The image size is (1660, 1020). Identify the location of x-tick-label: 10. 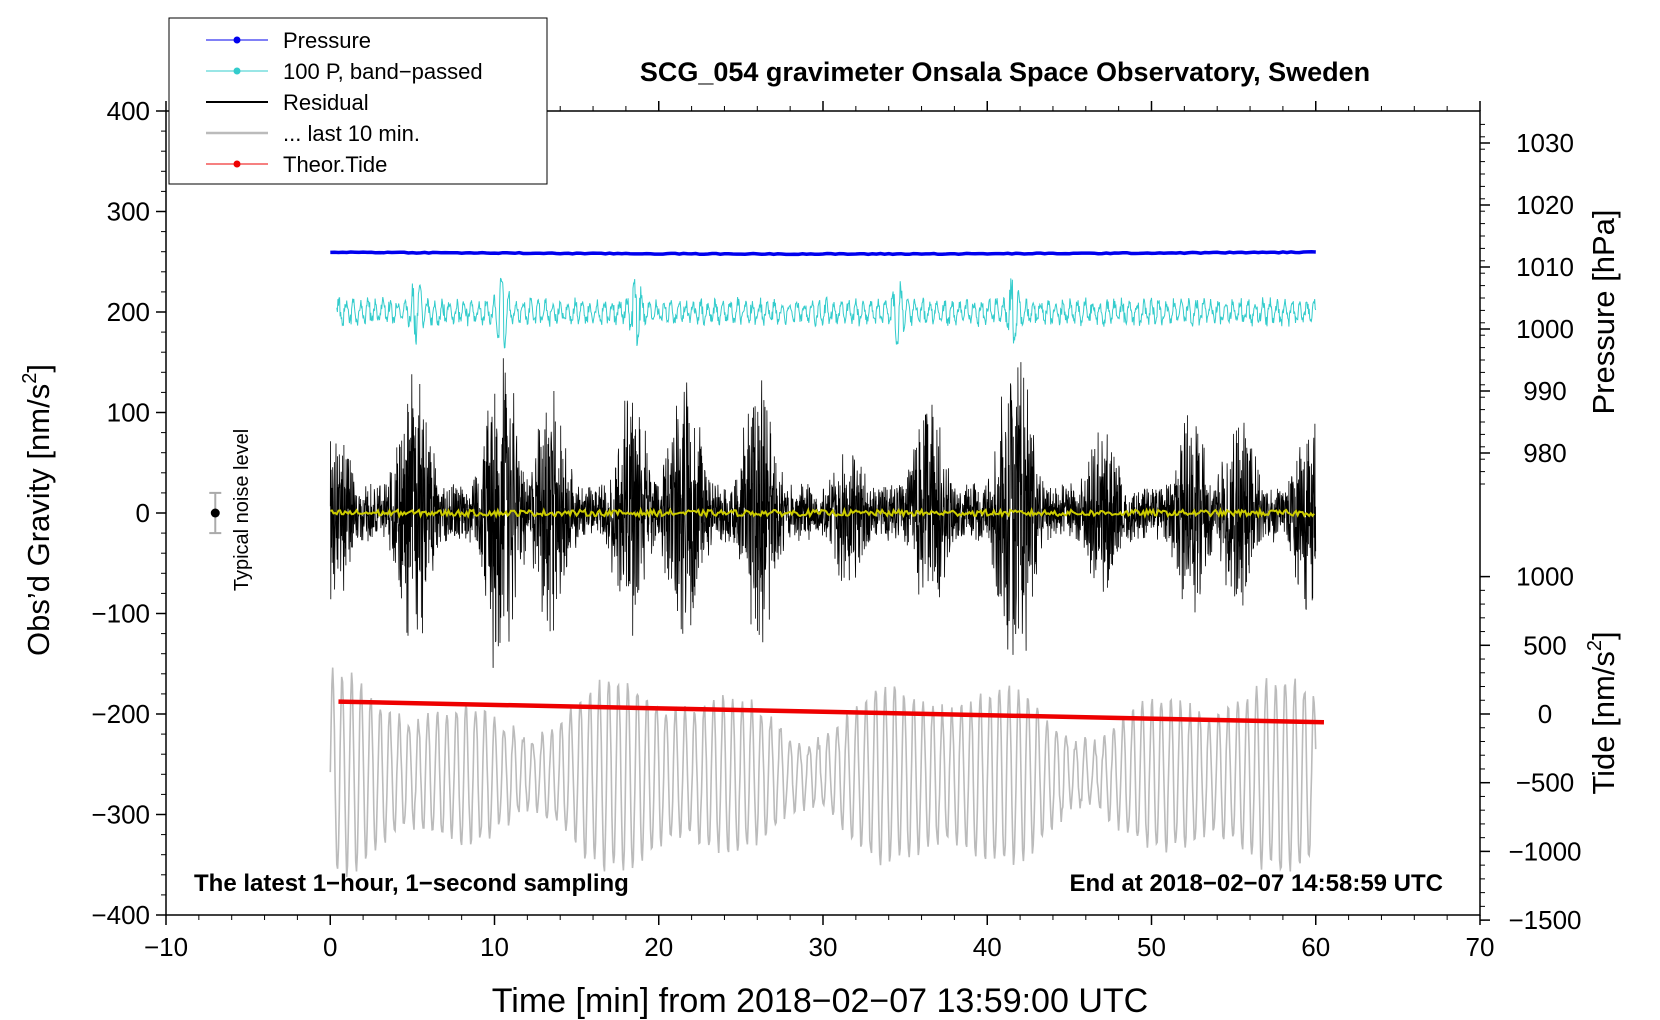
(494, 947).